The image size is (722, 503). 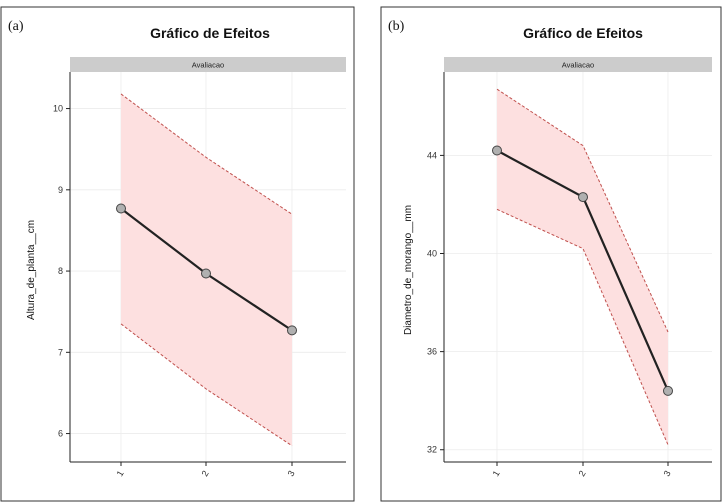 I want to click on panel-label: (b), so click(x=396, y=26).